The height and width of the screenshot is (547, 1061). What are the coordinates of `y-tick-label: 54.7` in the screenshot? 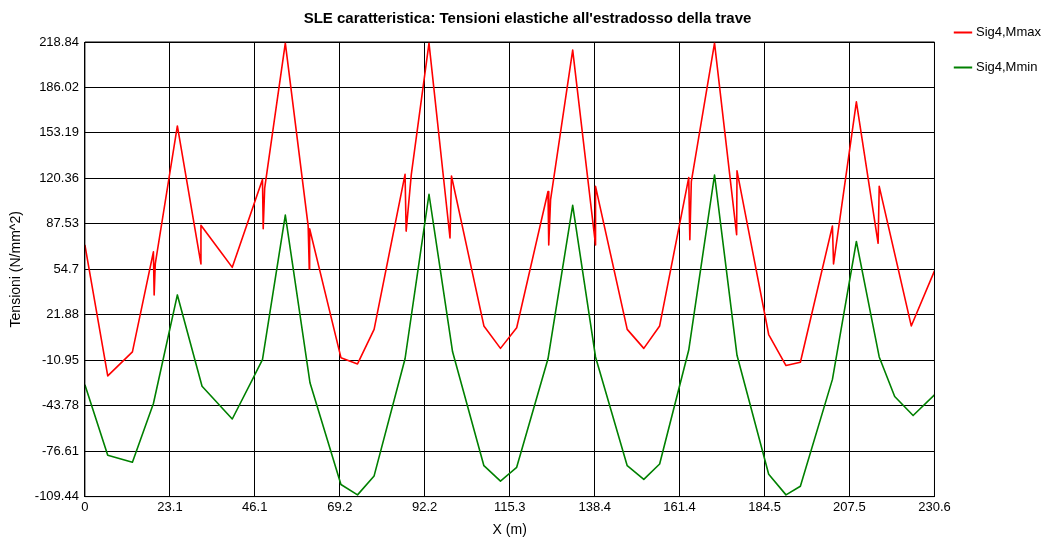 It's located at (66, 268).